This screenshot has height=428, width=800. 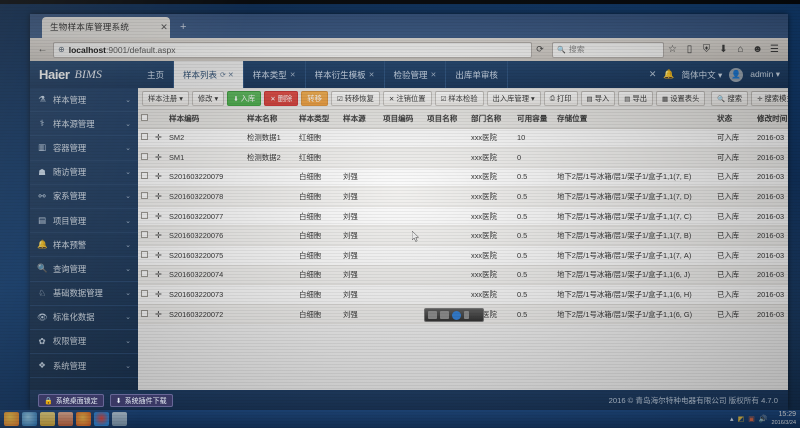 I want to click on table-header-control, so click(x=145, y=119).